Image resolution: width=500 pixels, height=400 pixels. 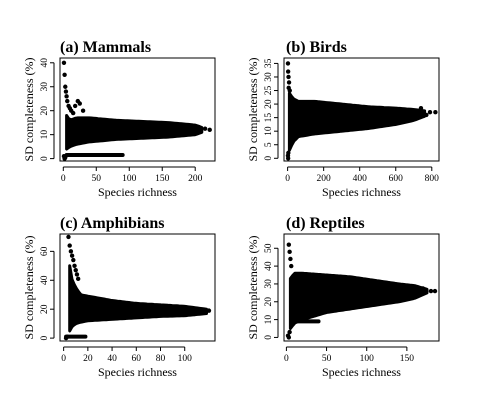 I want to click on panel-title: (c) Amphibians, so click(x=112, y=223).